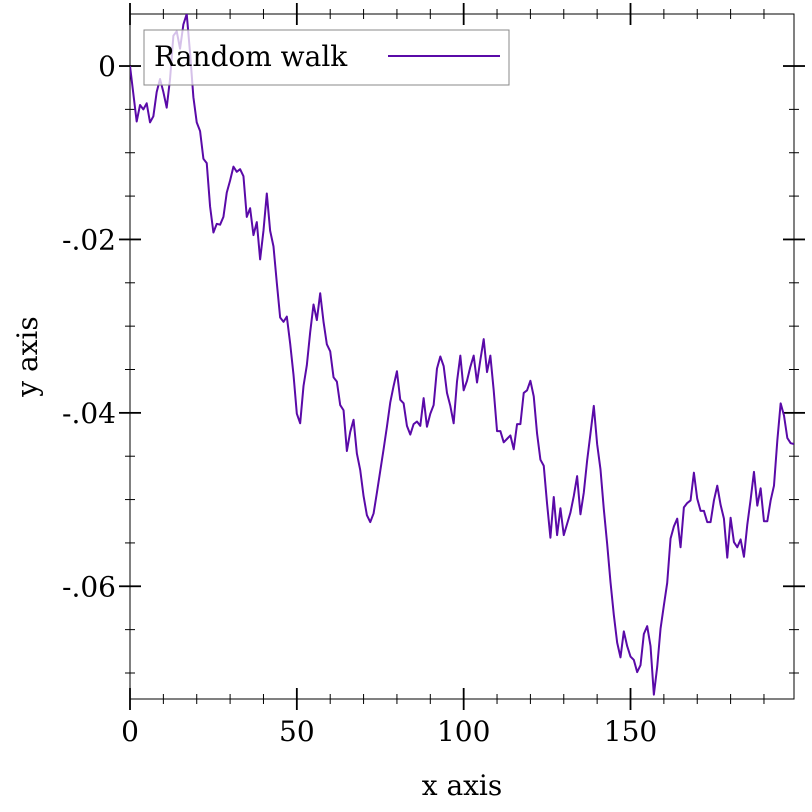 The height and width of the screenshot is (812, 812). What do you see at coordinates (107, 66) in the screenshot?
I see `y-tick-label: 0` at bounding box center [107, 66].